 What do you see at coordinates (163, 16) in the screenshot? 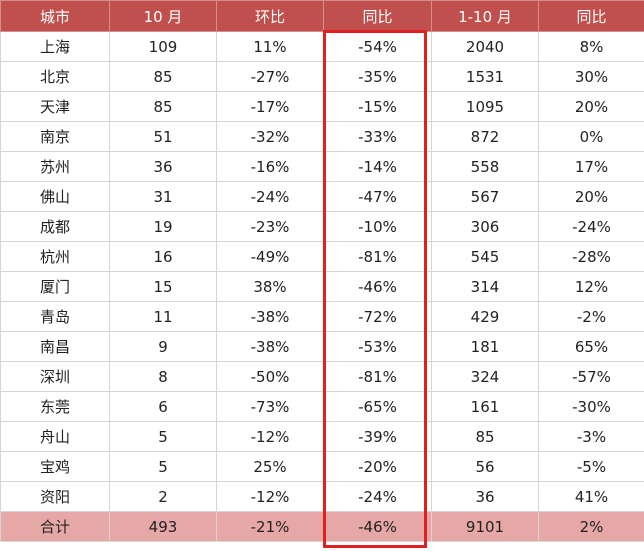
I see `column-header: 10 月` at bounding box center [163, 16].